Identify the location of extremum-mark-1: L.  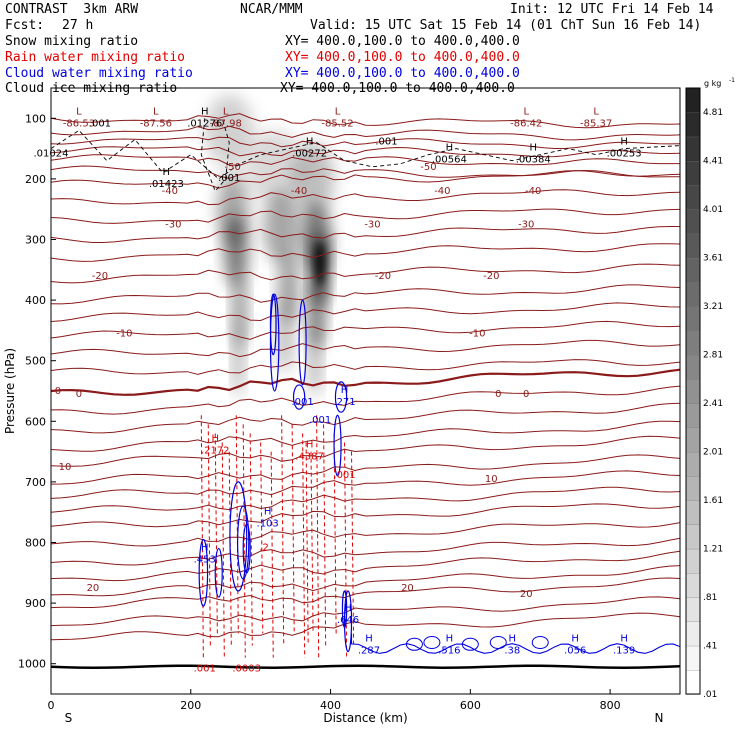
(156, 111).